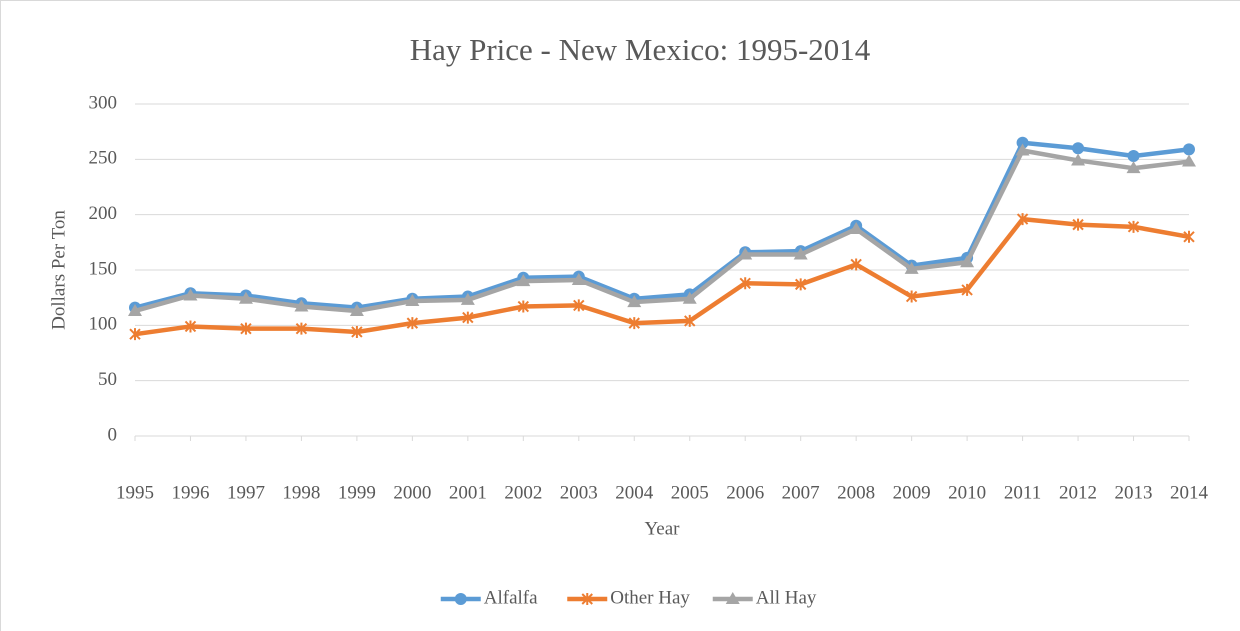 The image size is (1240, 631). What do you see at coordinates (662, 528) in the screenshot?
I see `x-axis-label: Year` at bounding box center [662, 528].